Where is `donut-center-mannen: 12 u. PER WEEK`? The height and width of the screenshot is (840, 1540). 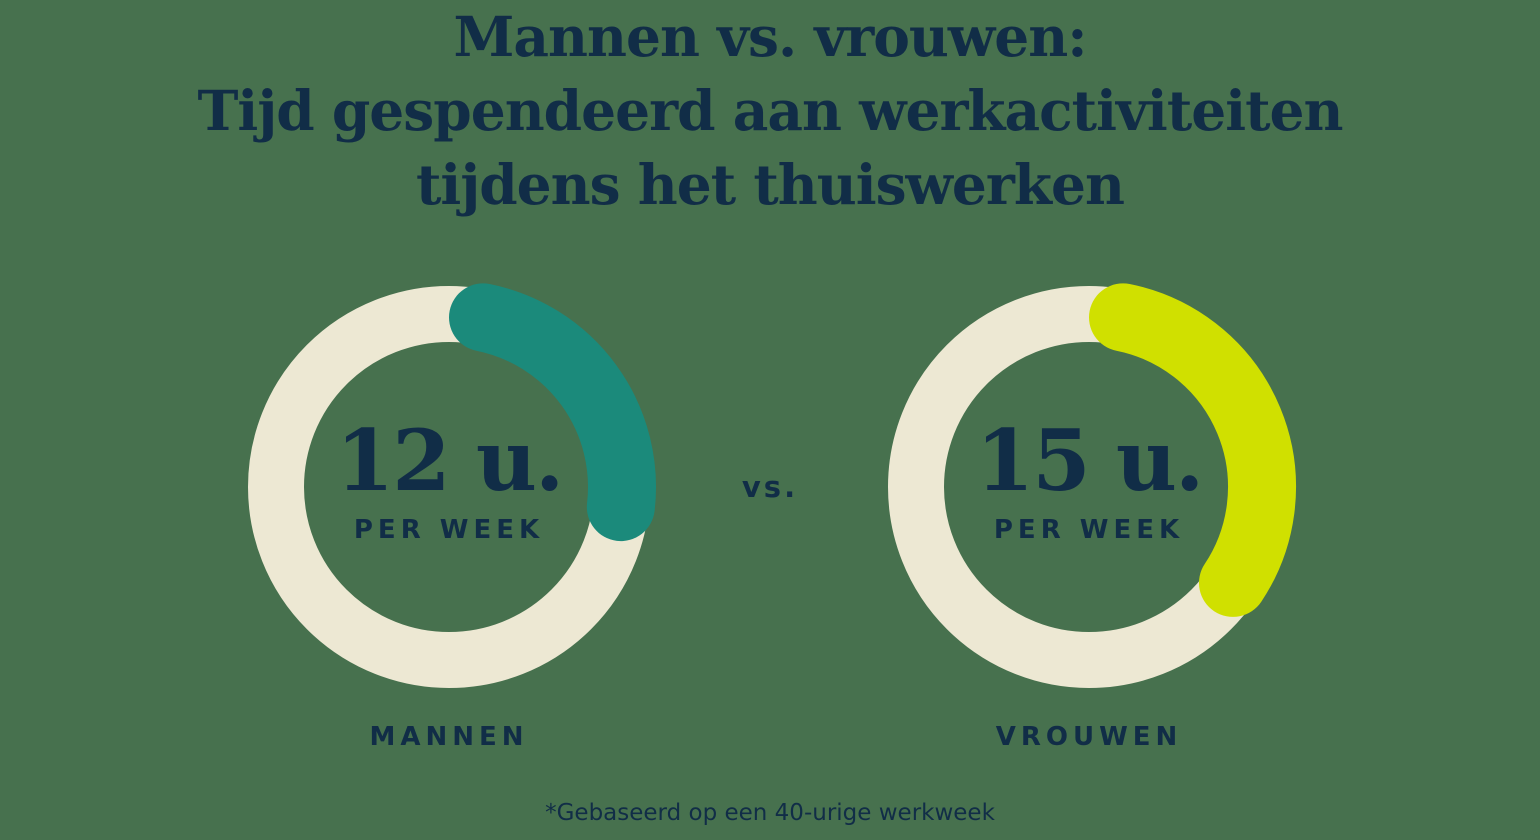
donut-center-mannen: 12 u. PER WEEK is located at coordinates (449, 478).